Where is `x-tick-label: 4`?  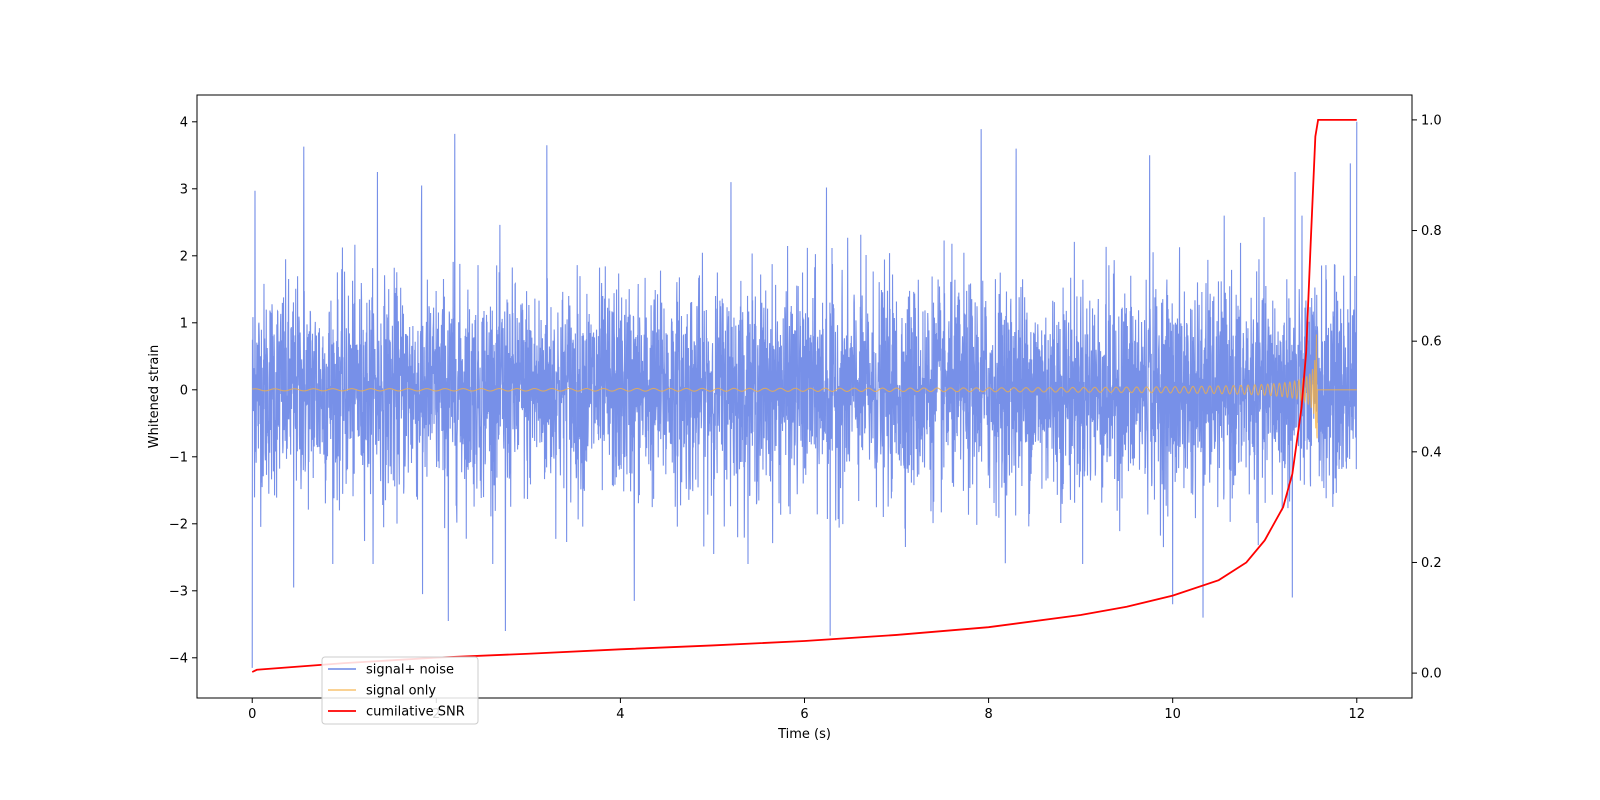 x-tick-label: 4 is located at coordinates (620, 714).